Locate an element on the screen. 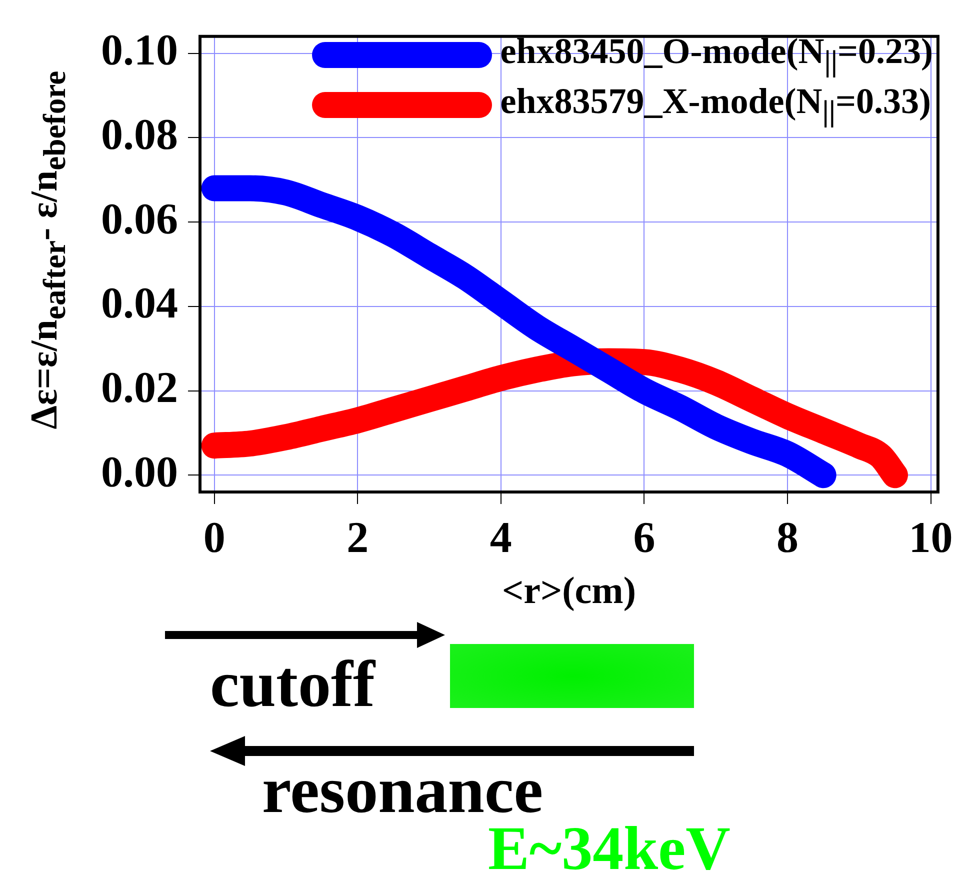 The image size is (963, 882). x-axis-title: <r>(cm) is located at coordinates (569, 591).